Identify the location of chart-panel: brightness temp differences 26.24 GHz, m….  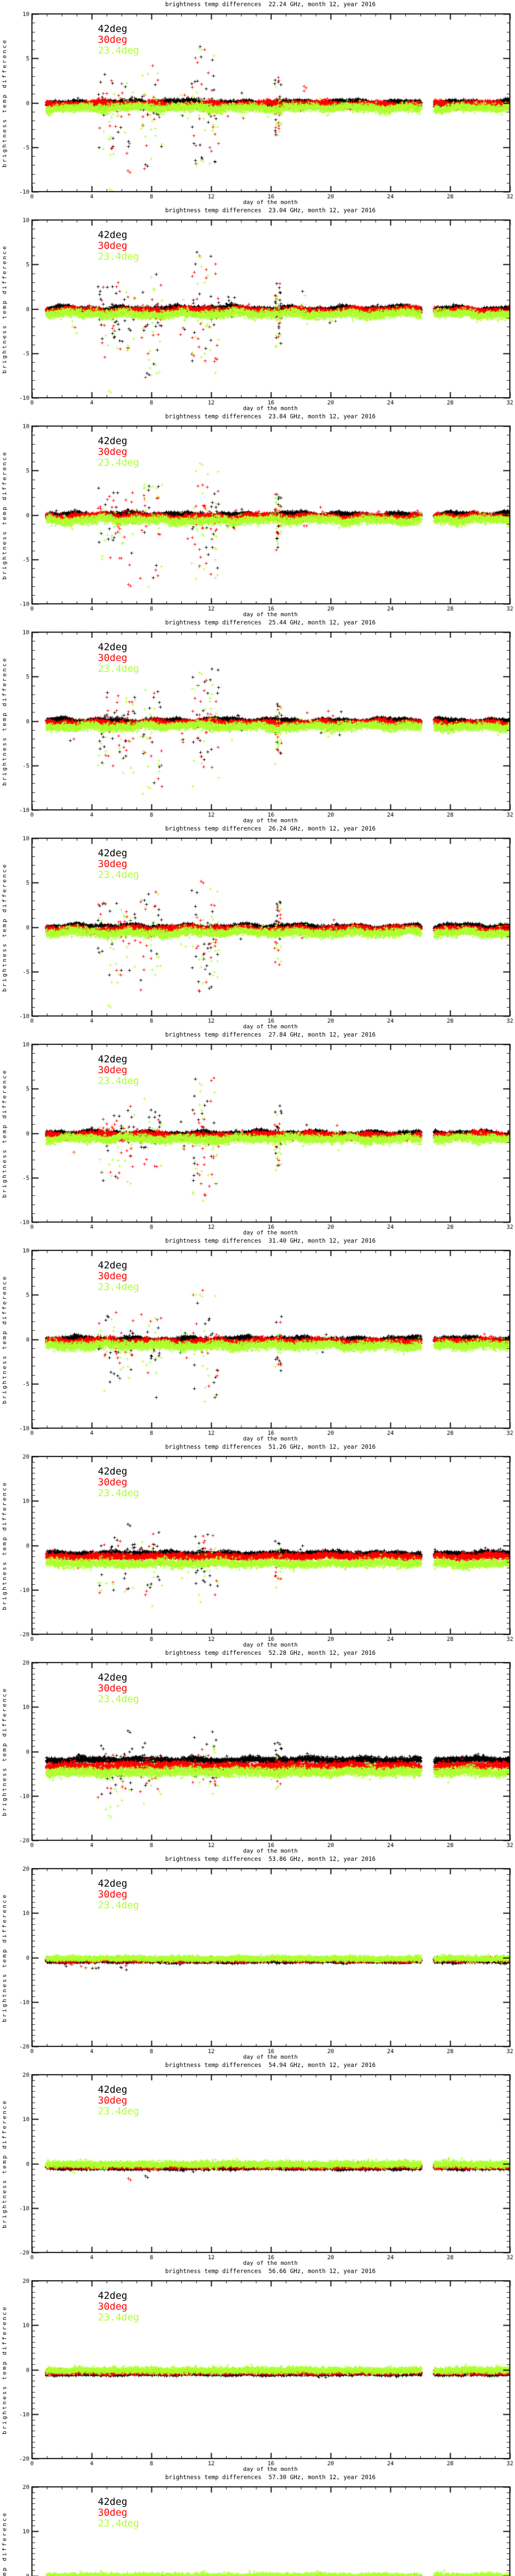
(257, 927).